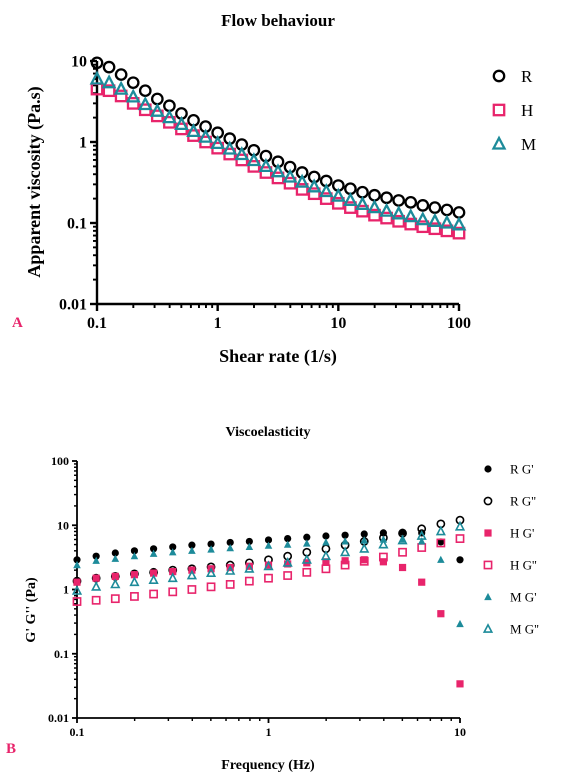 This screenshot has width=573, height=772. Describe the element at coordinates (513, 110) in the screenshot. I see `legend: RHM` at that location.